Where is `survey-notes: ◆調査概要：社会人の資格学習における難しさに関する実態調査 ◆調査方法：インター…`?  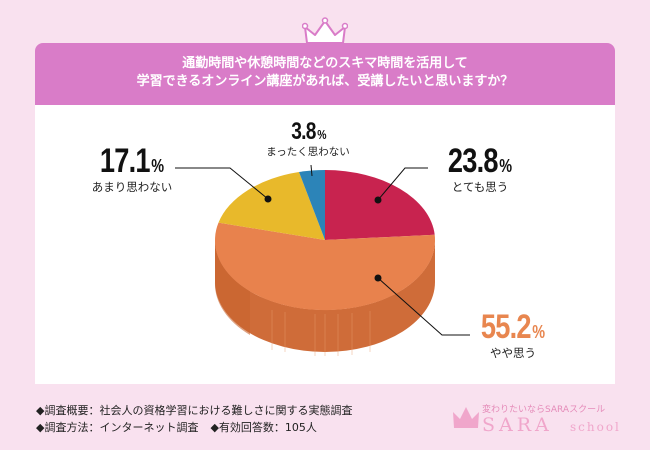 survey-notes: ◆調査概要：社会人の資格学習における難しさに関する実態調査 ◆調査方法：インター… is located at coordinates (194, 419).